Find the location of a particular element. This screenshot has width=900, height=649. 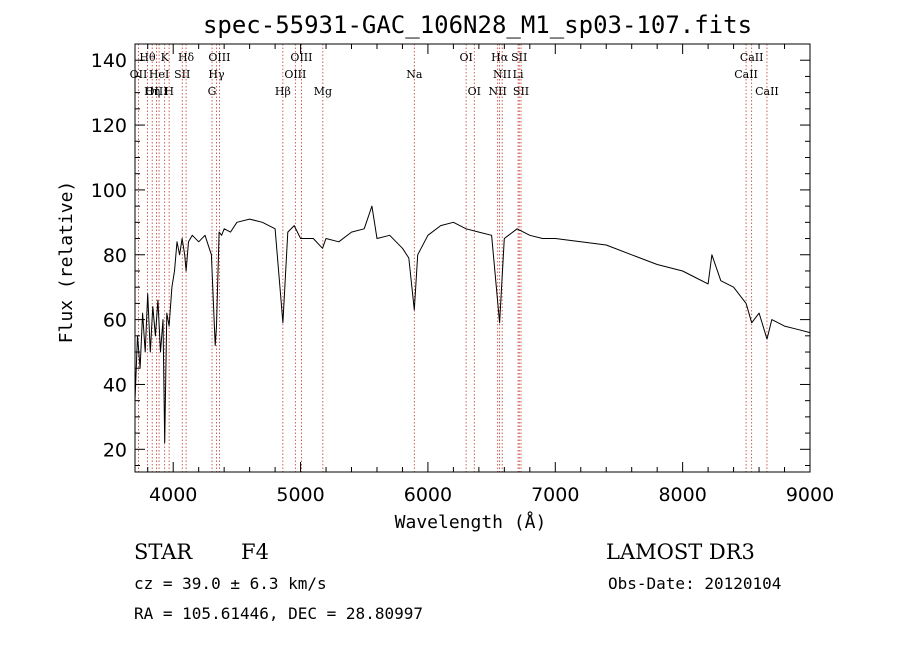

line-label: Hη is located at coordinates (152, 91).